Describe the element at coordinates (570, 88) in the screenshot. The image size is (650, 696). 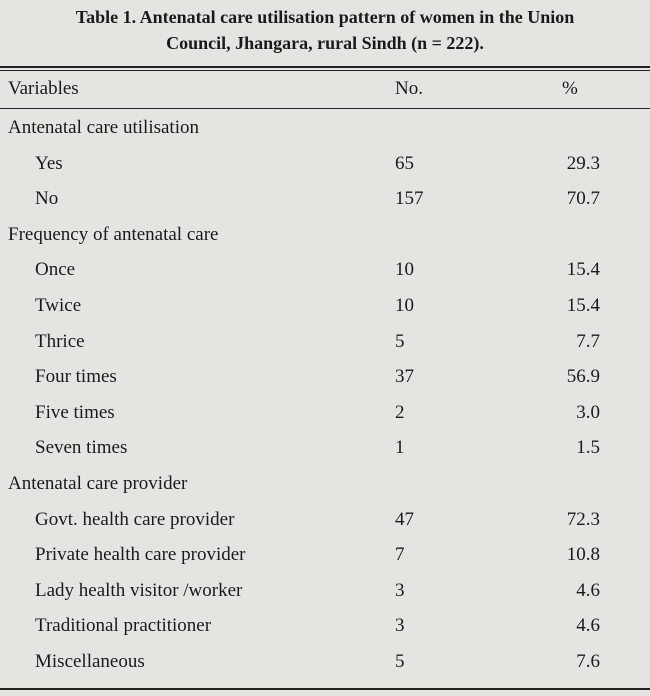
I see `header-cell: %` at that location.